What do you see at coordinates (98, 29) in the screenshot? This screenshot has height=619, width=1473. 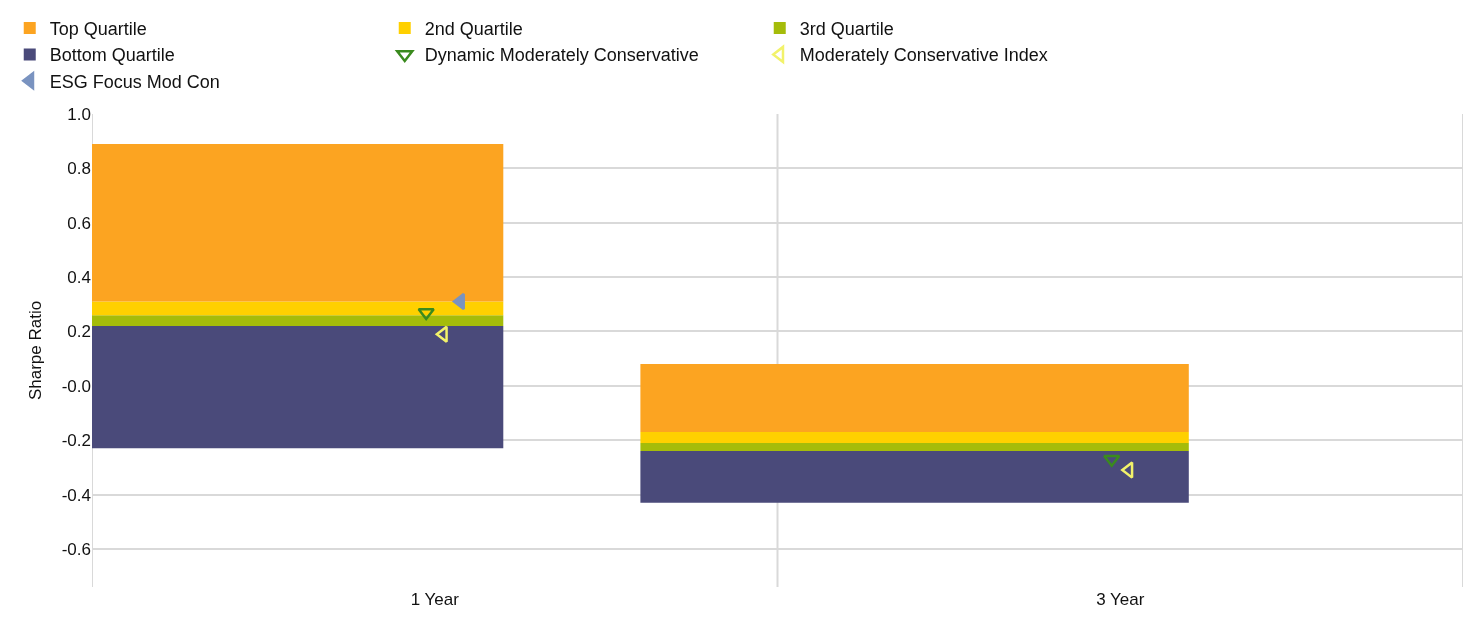 I see `legend-label: Top Quartile` at bounding box center [98, 29].